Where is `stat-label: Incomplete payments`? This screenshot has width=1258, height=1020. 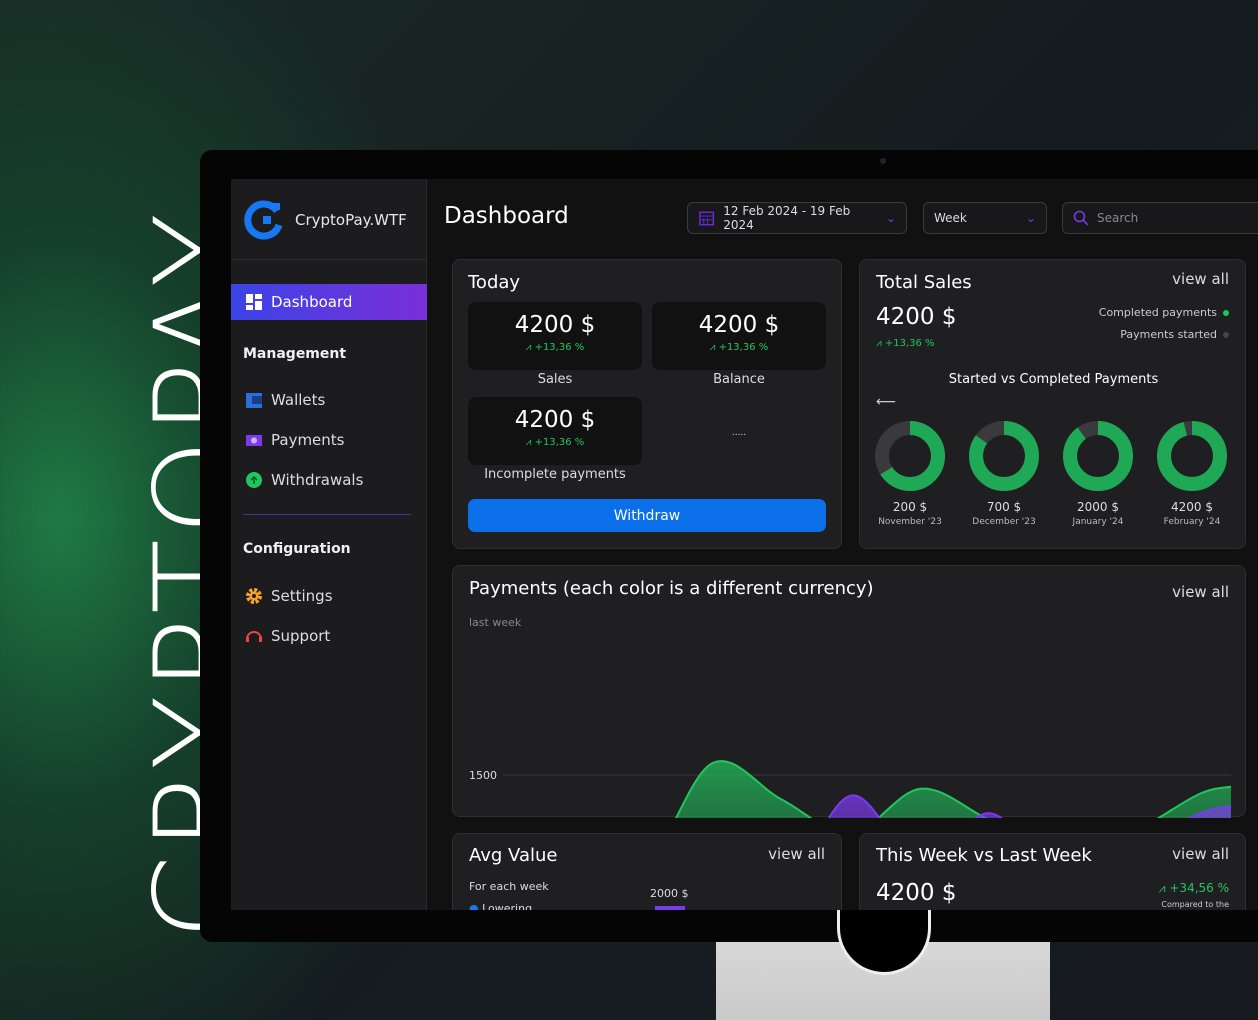 stat-label: Incomplete payments is located at coordinates (555, 474).